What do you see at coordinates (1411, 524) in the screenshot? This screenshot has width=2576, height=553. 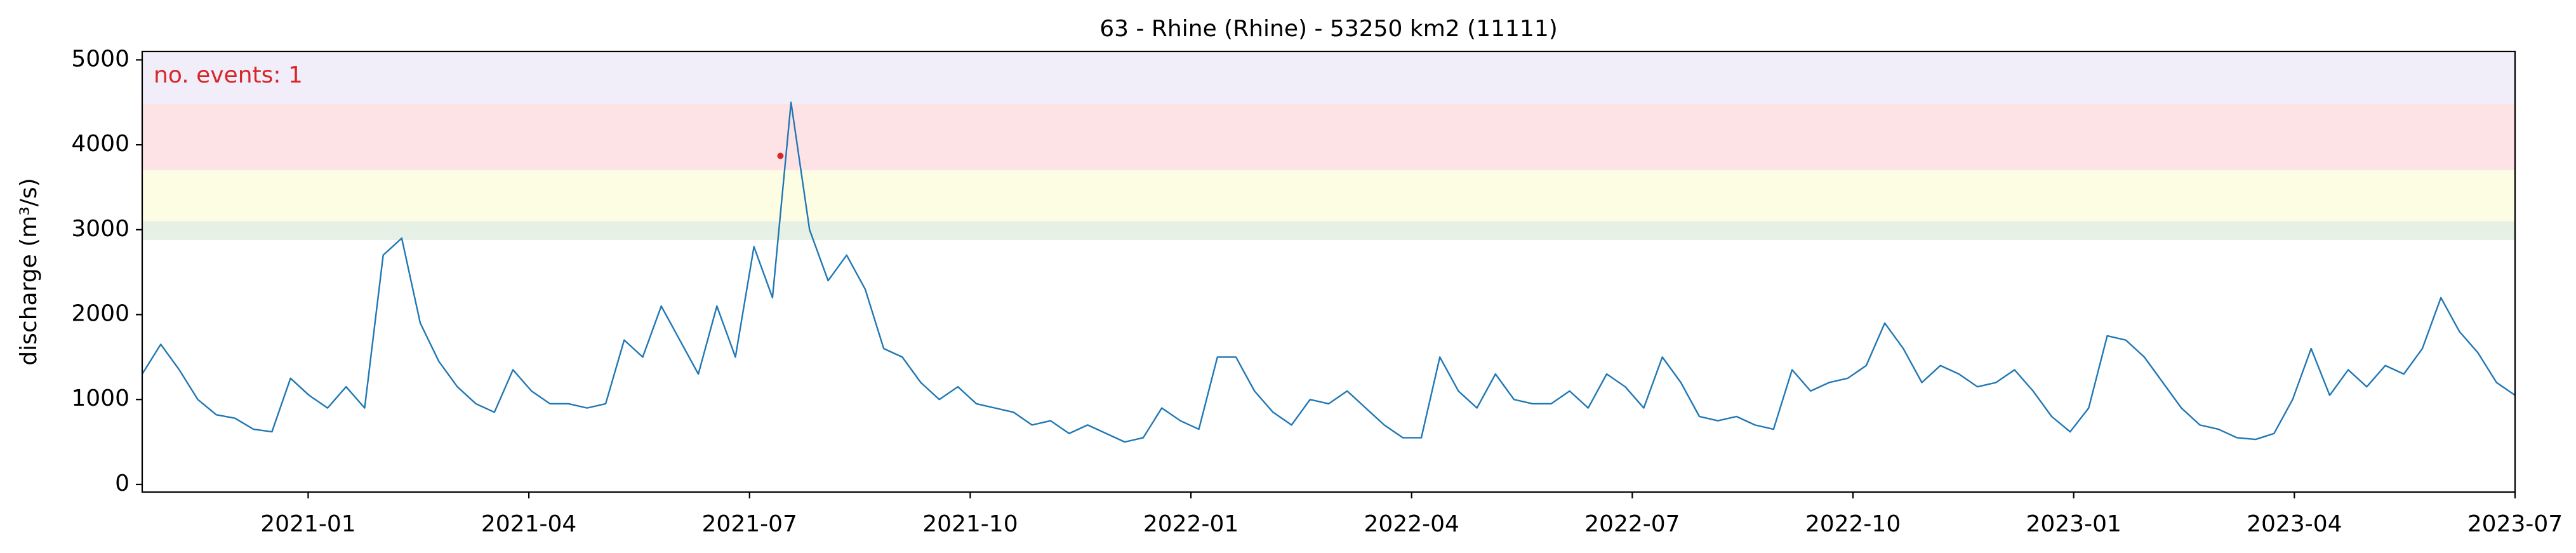 I see `x-tick-label: 2022-04` at bounding box center [1411, 524].